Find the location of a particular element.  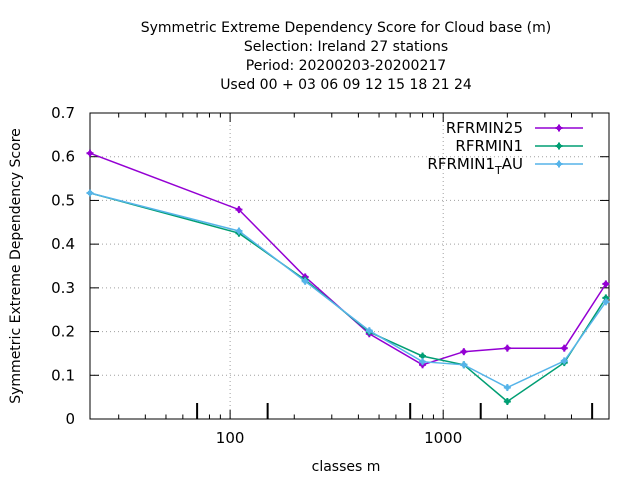

legend-label-tail: AU is located at coordinates (512, 164).